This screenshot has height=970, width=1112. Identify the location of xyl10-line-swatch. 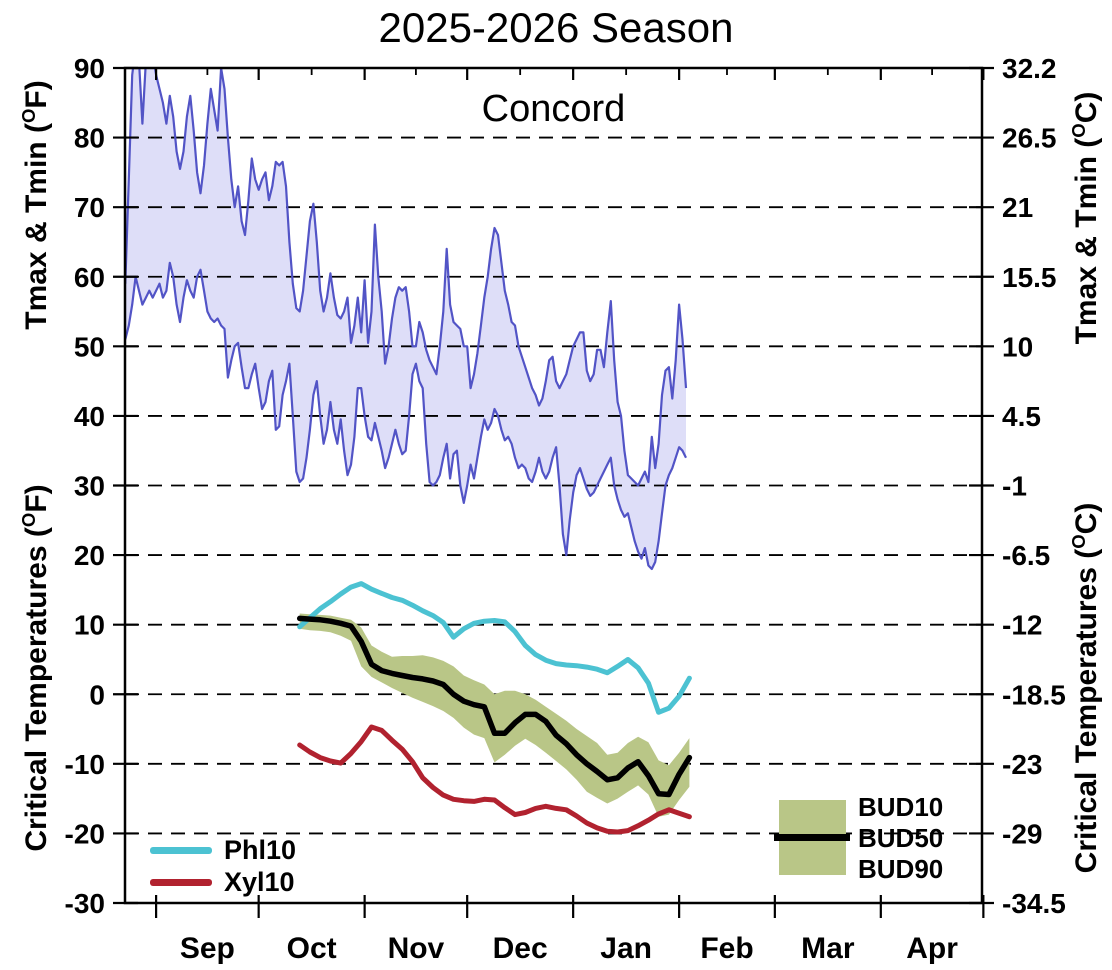
(181, 882).